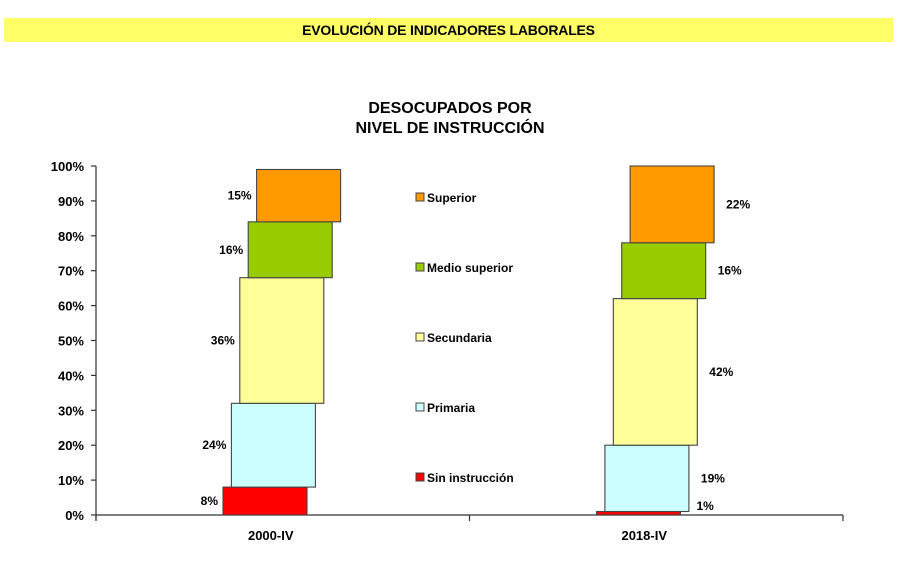  What do you see at coordinates (265, 501) in the screenshot?
I see `bar-segment-sin-instruccion` at bounding box center [265, 501].